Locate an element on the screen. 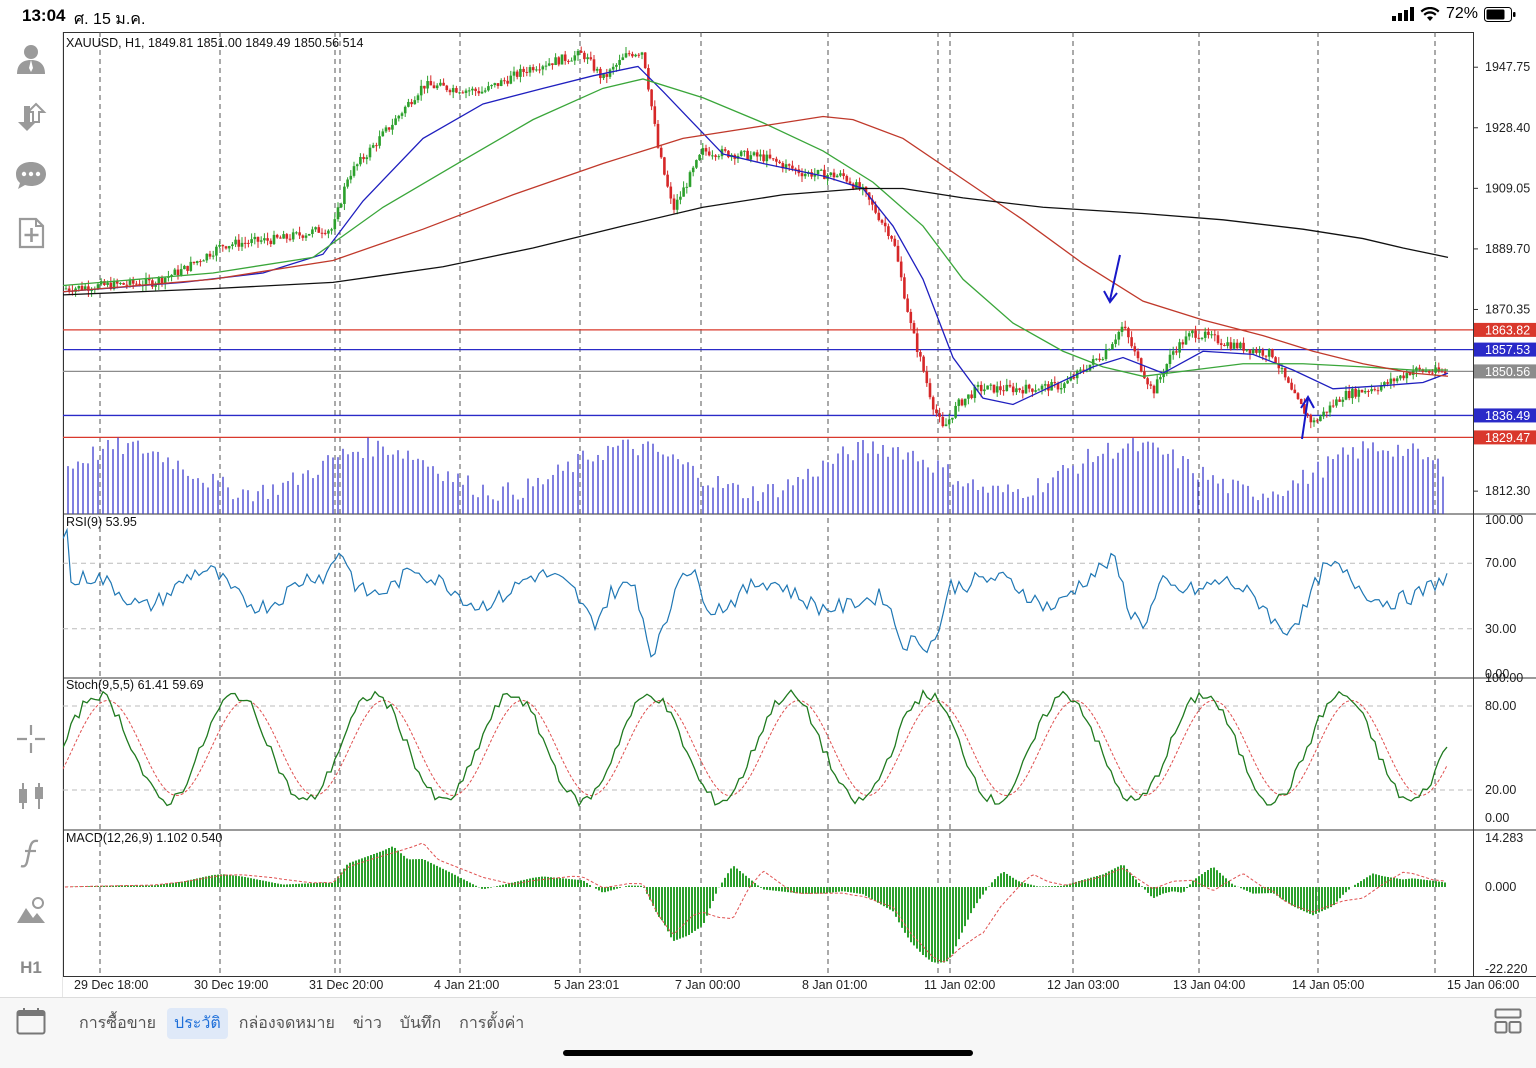  chat-button is located at coordinates (31, 175).